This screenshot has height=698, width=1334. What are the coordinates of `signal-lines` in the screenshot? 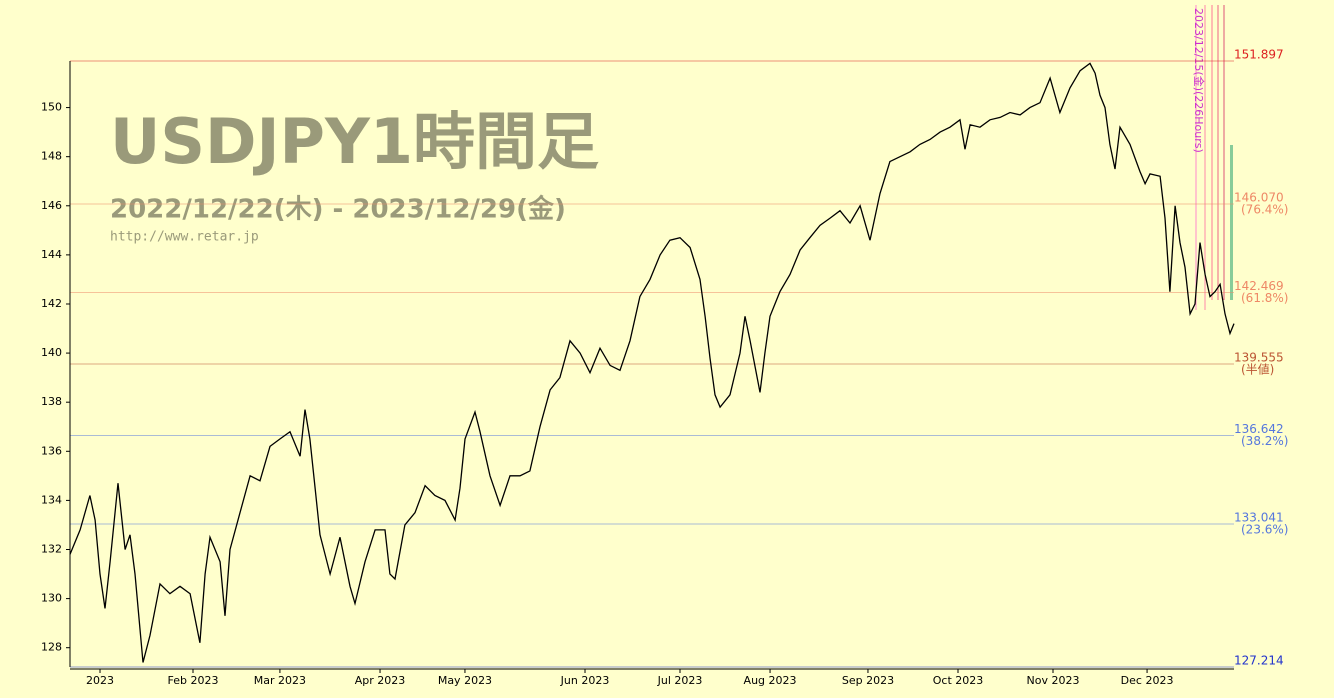 It's located at (1214, 157).